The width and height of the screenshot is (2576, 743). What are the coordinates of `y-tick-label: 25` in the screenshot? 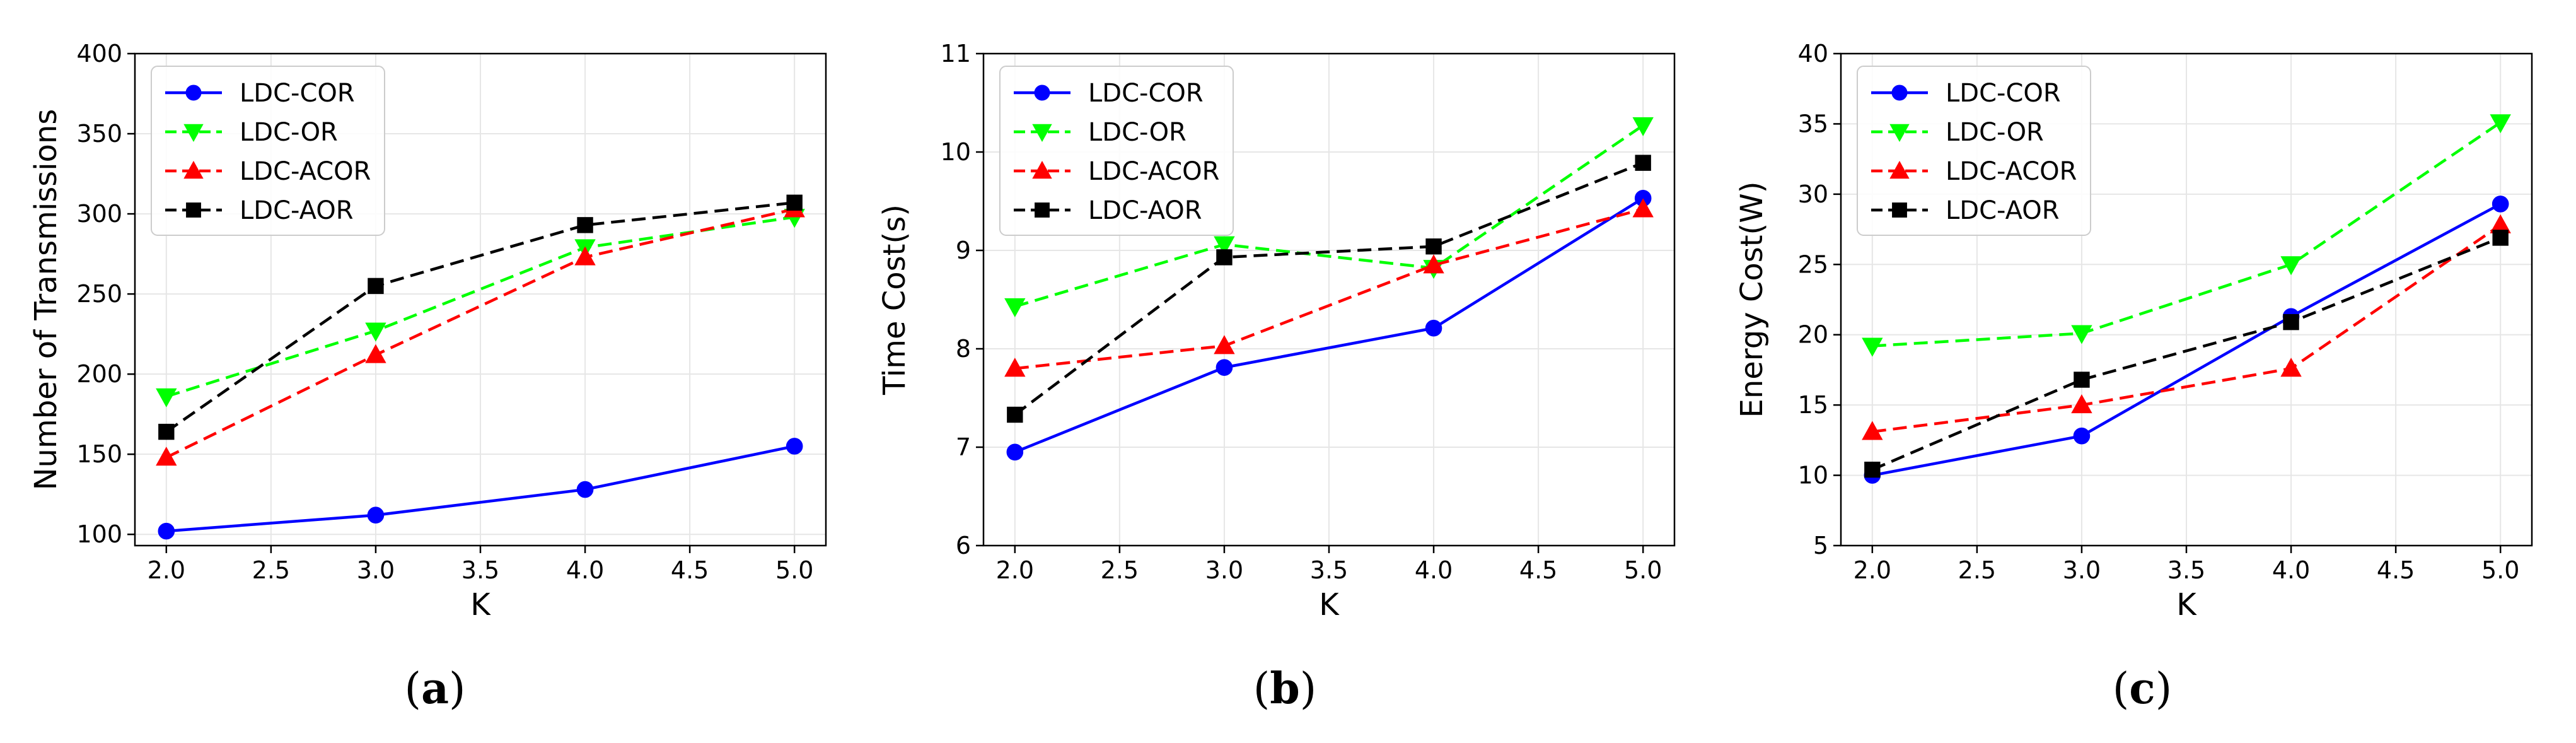 It's located at (1813, 264).